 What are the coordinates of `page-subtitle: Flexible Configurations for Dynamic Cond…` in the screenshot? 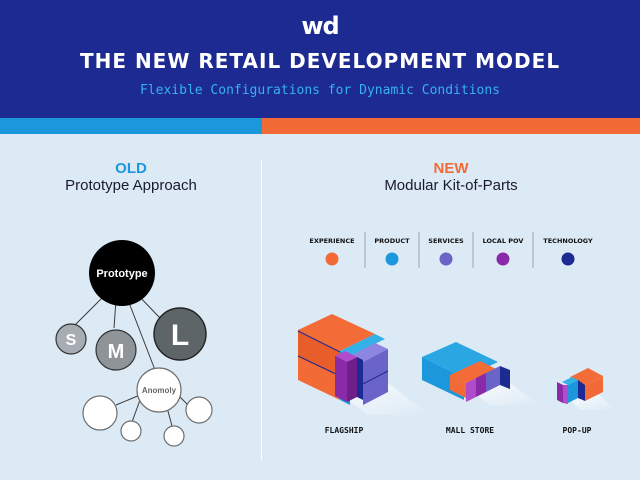 It's located at (320, 90).